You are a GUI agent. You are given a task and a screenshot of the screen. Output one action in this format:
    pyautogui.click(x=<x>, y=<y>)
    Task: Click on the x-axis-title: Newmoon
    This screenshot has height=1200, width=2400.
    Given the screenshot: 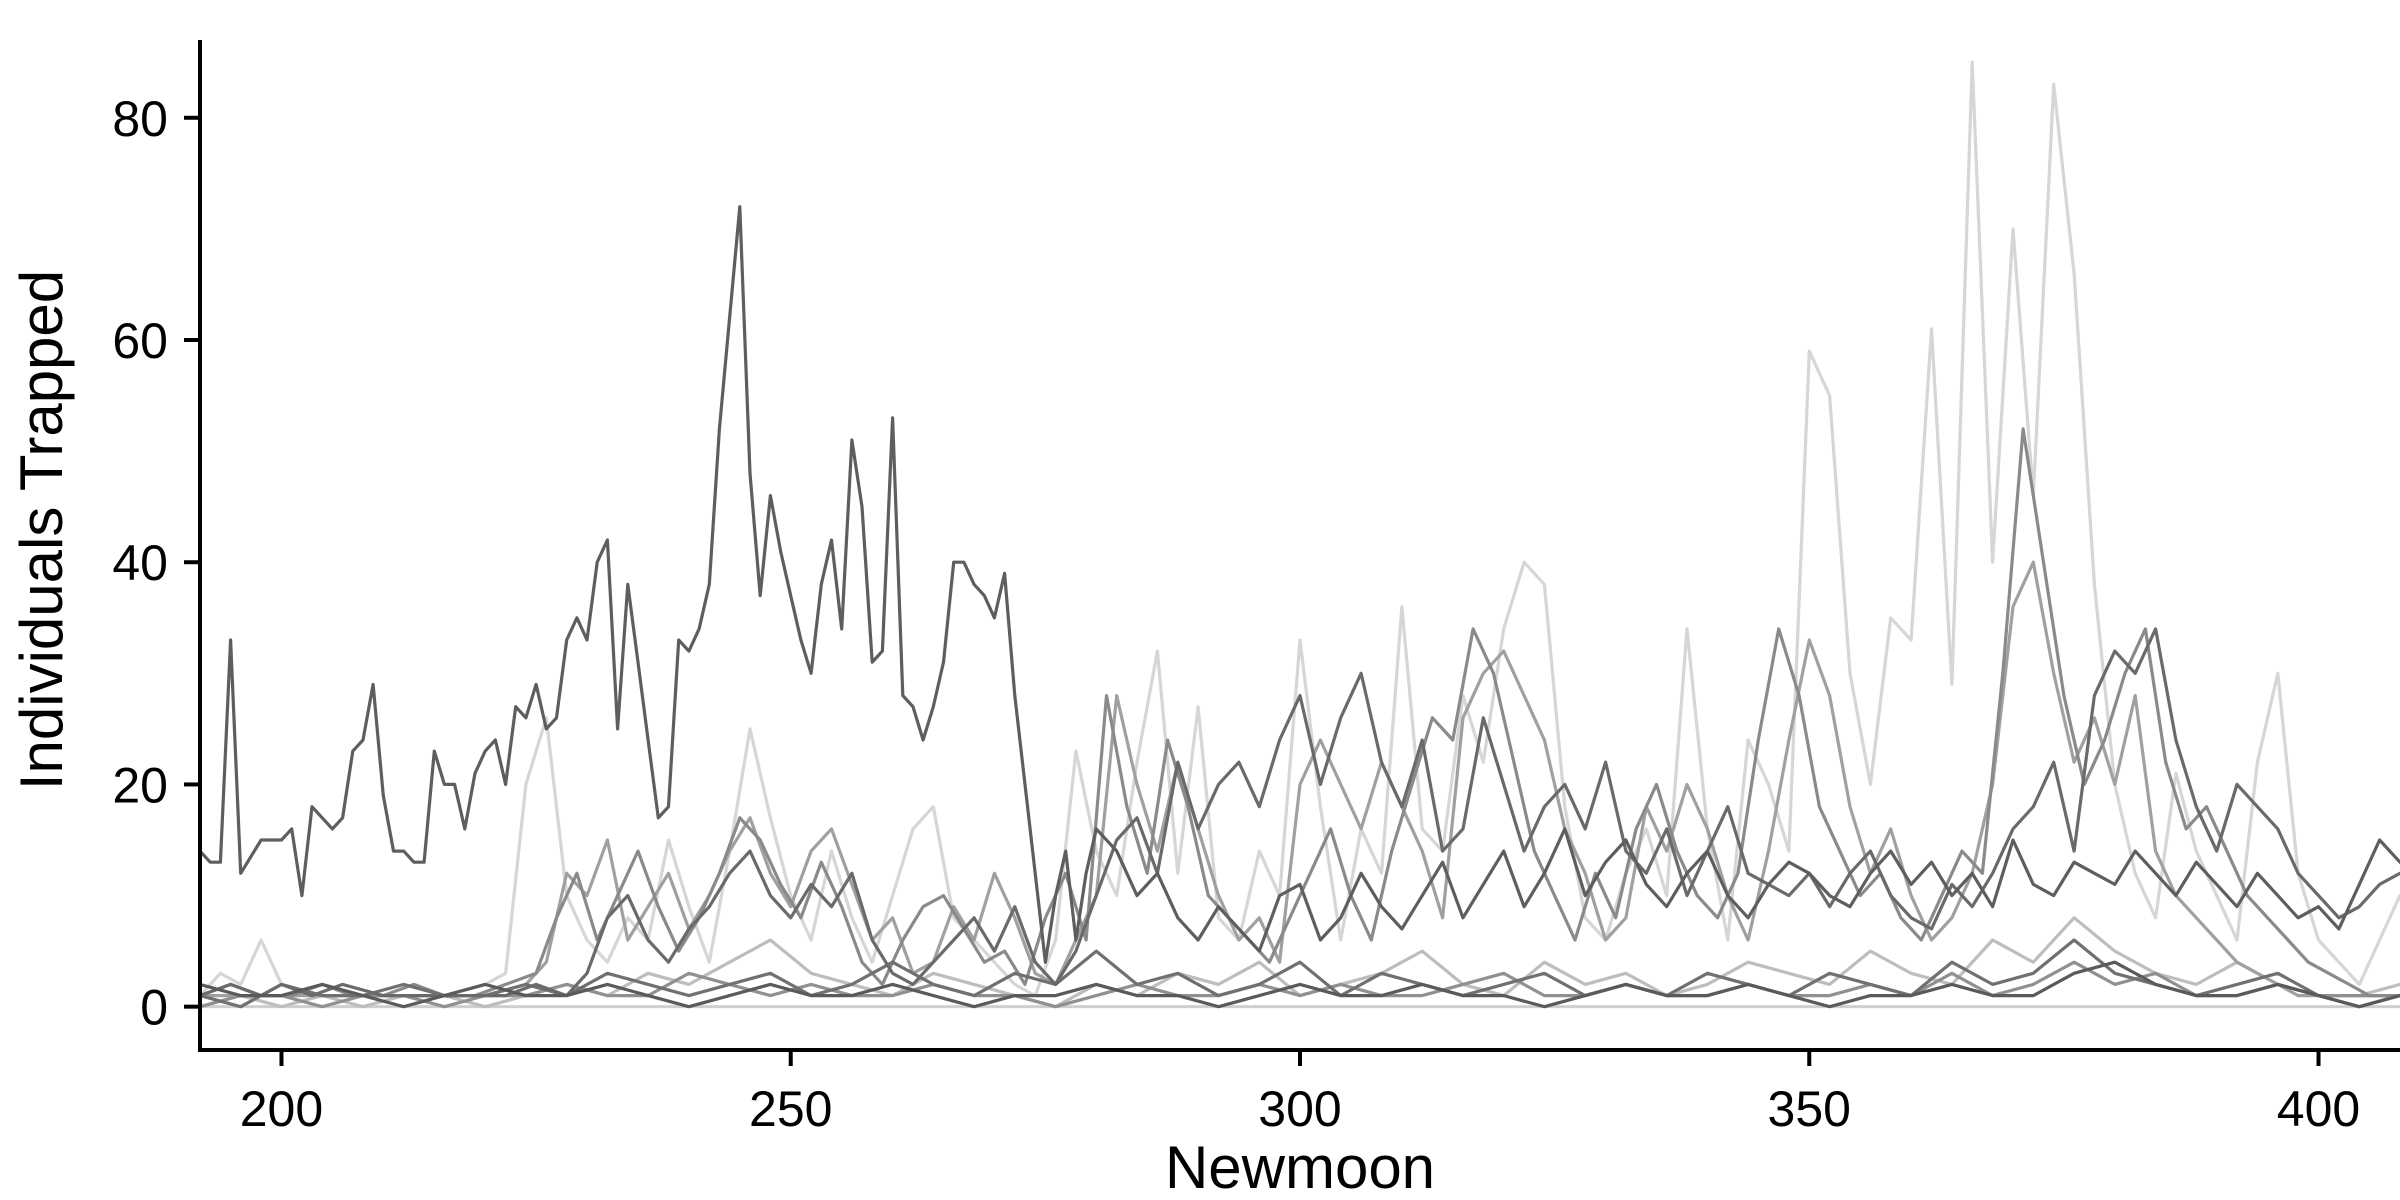 What is the action you would take?
    pyautogui.click(x=1300, y=1167)
    